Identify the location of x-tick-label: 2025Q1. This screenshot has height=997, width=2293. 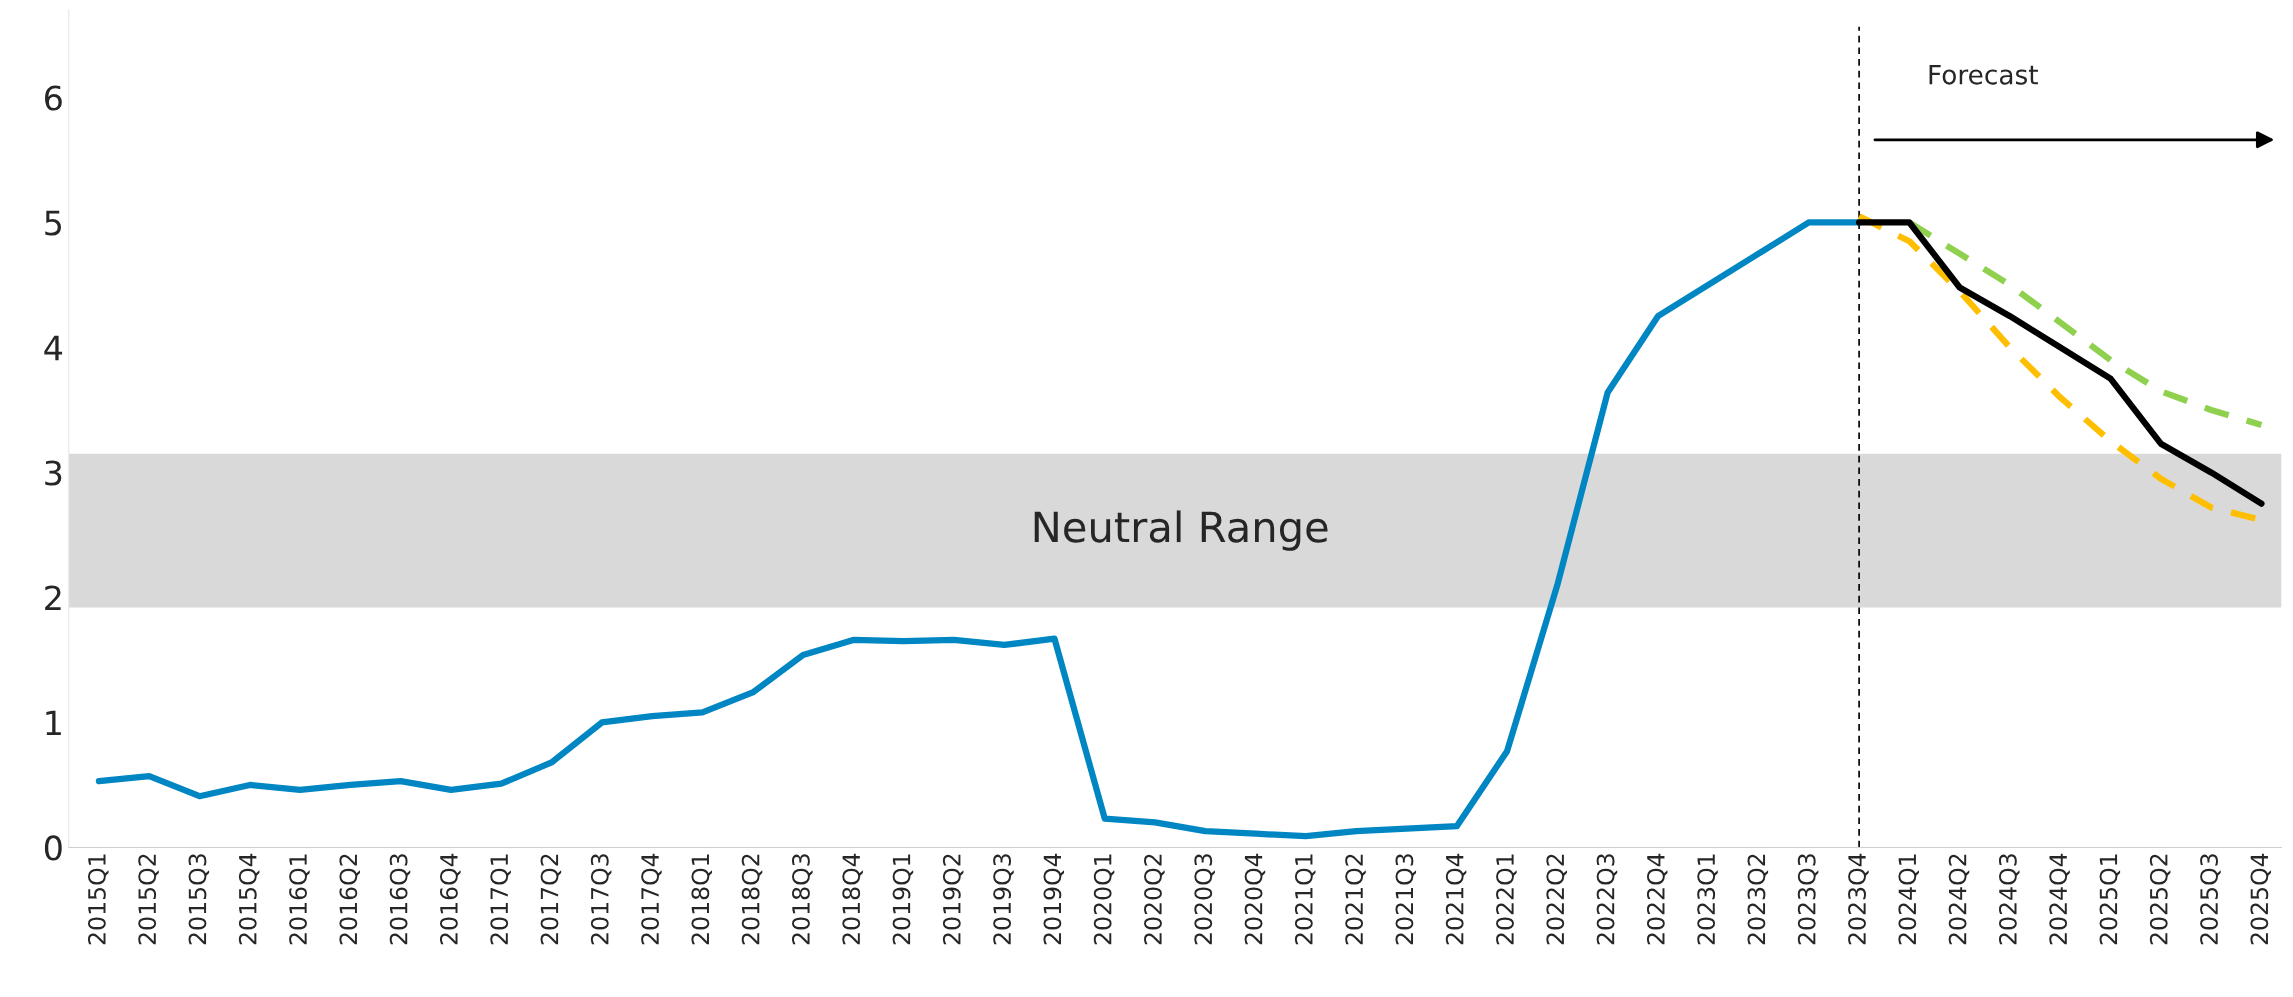
(2110, 899).